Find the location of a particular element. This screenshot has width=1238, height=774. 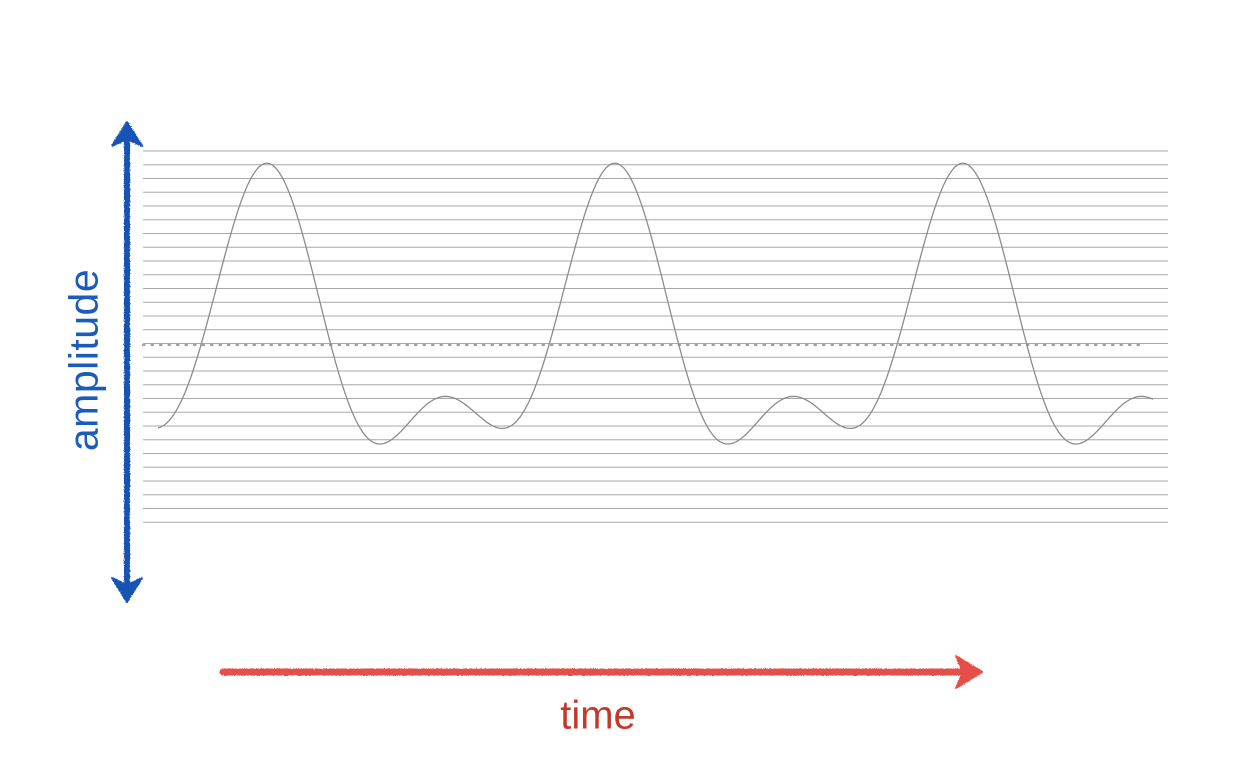

amplitude-axis-label: amplitude is located at coordinates (83, 360).